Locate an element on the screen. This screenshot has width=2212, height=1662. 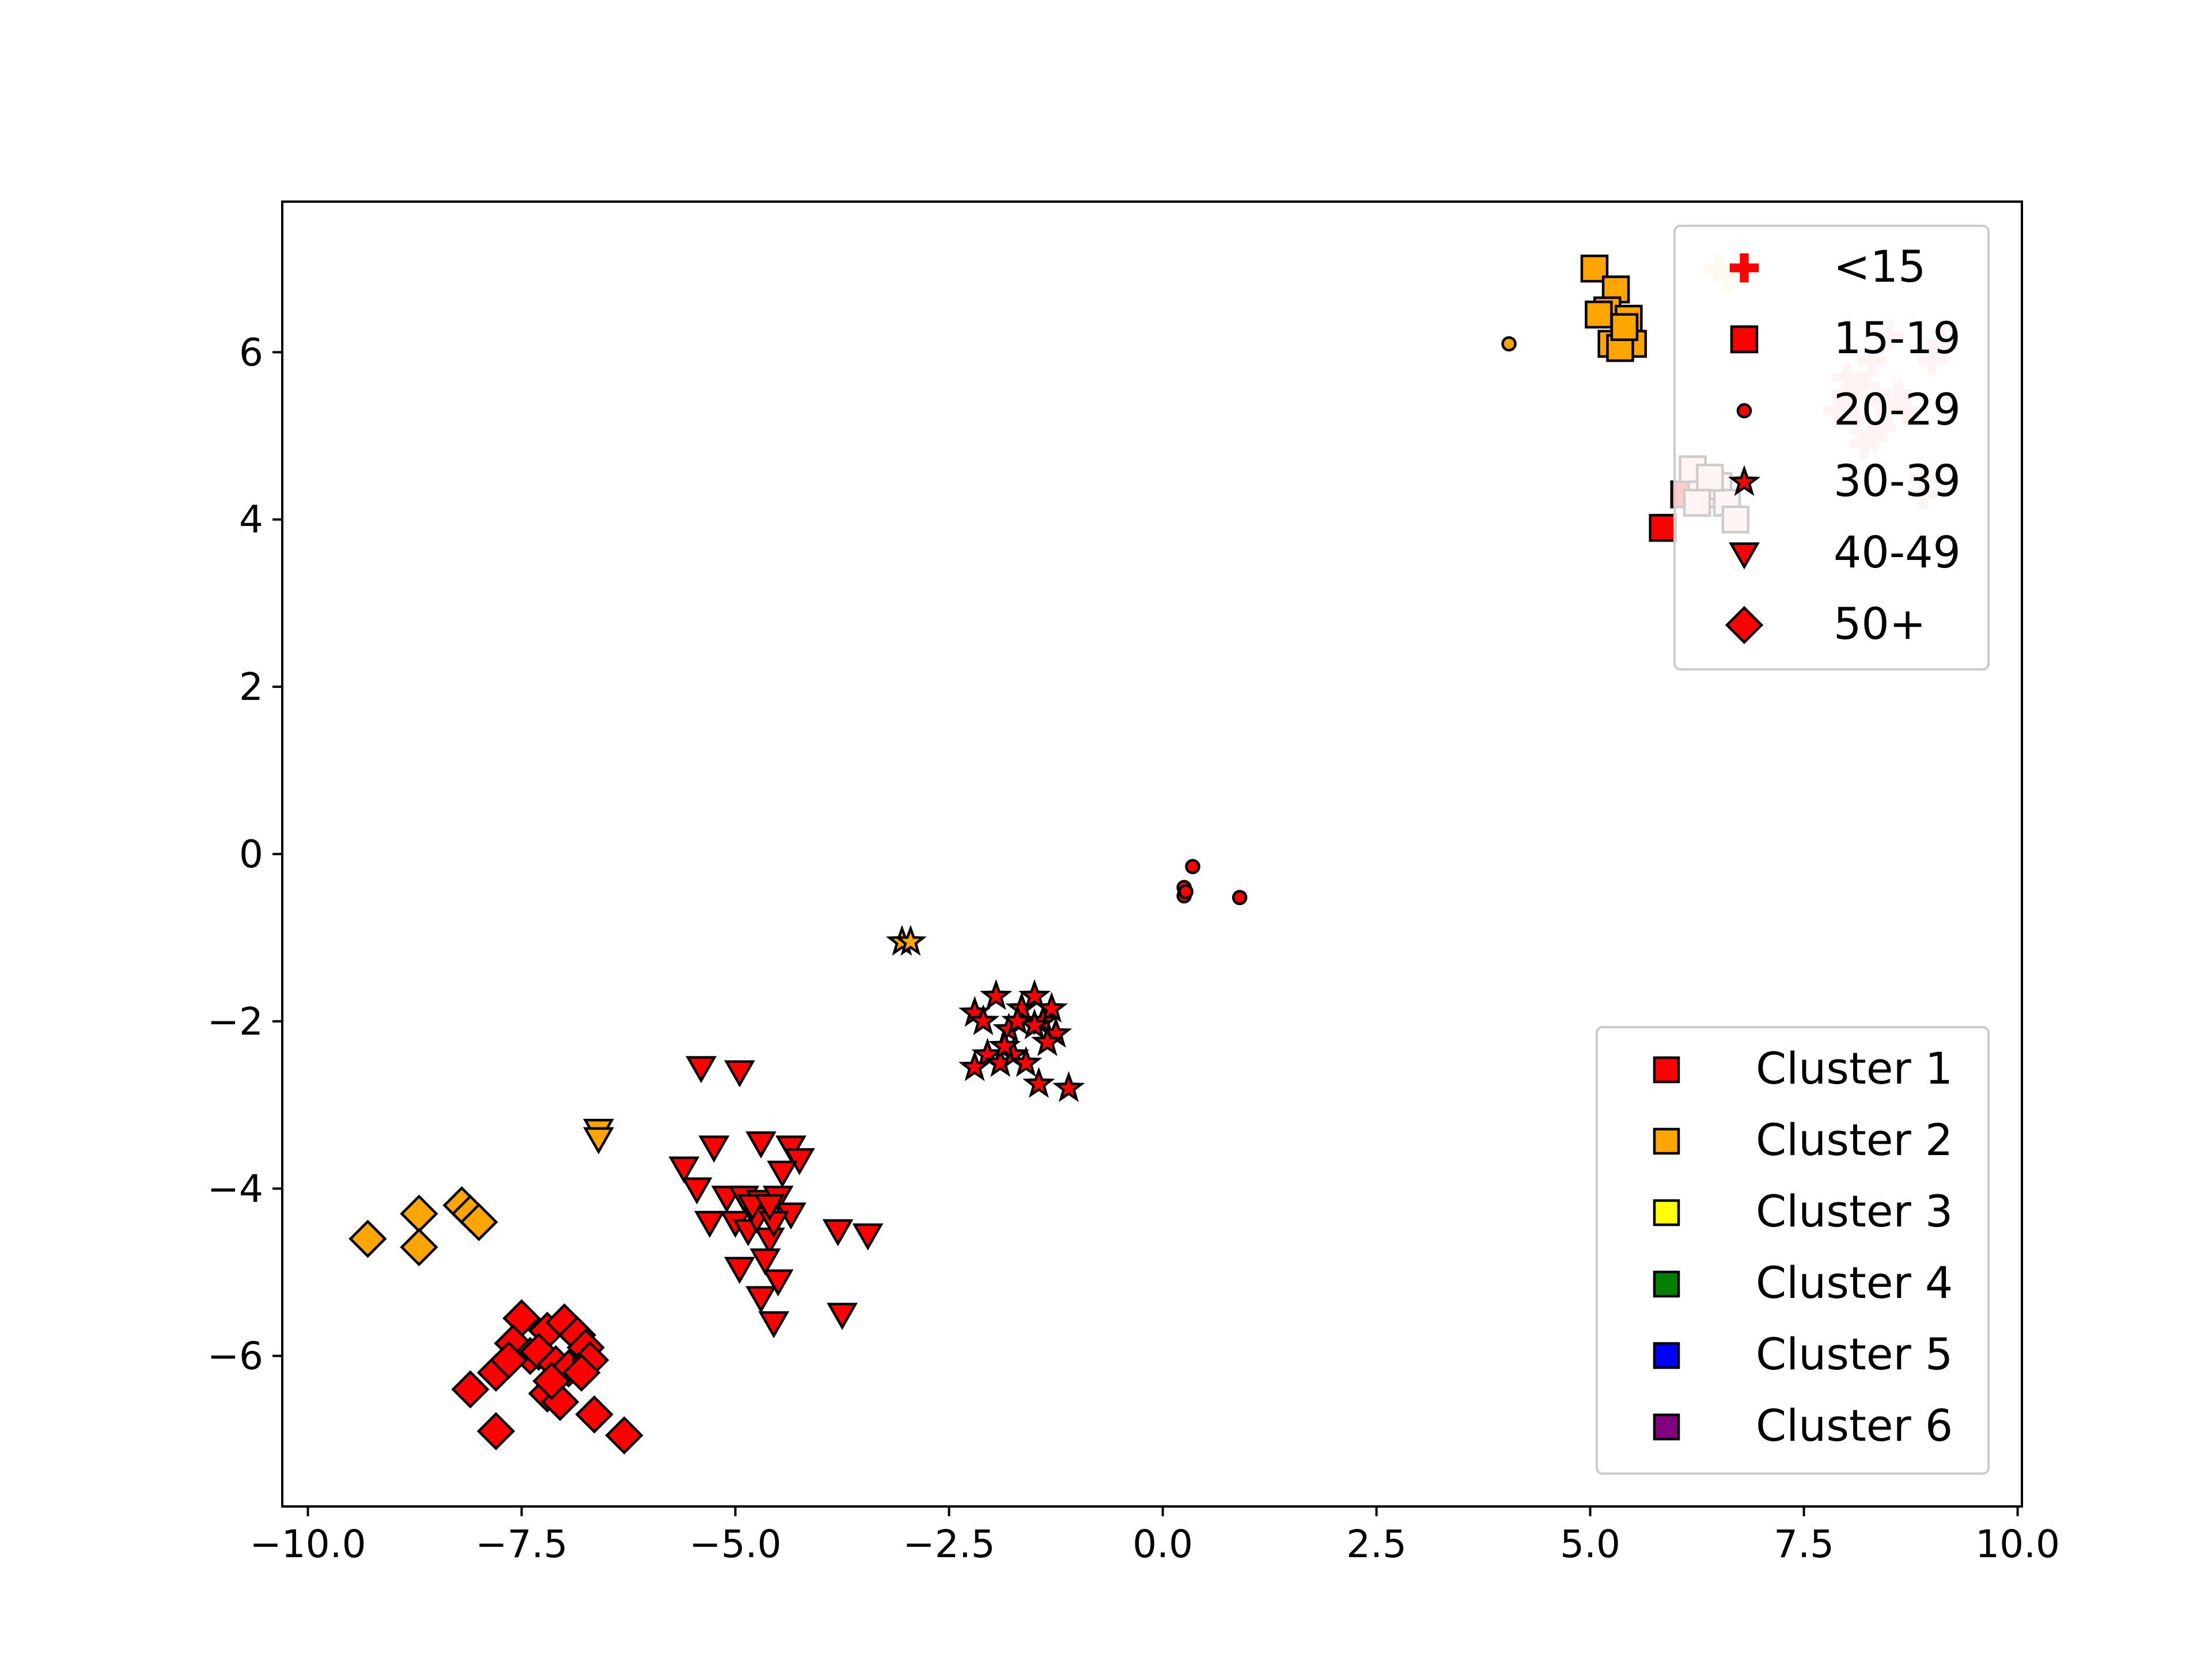
legend-label: Cluster 2 is located at coordinates (1854, 1139).